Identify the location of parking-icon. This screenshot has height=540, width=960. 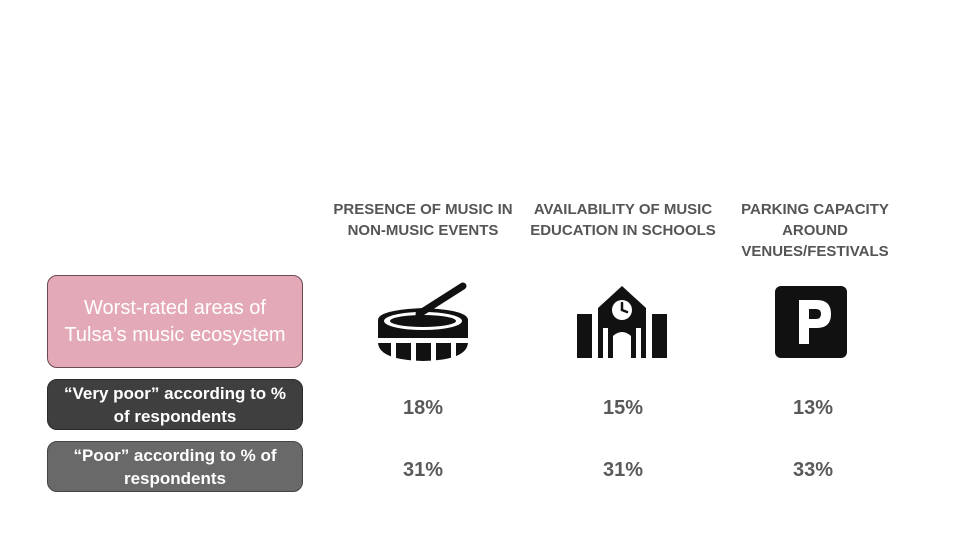
(811, 322).